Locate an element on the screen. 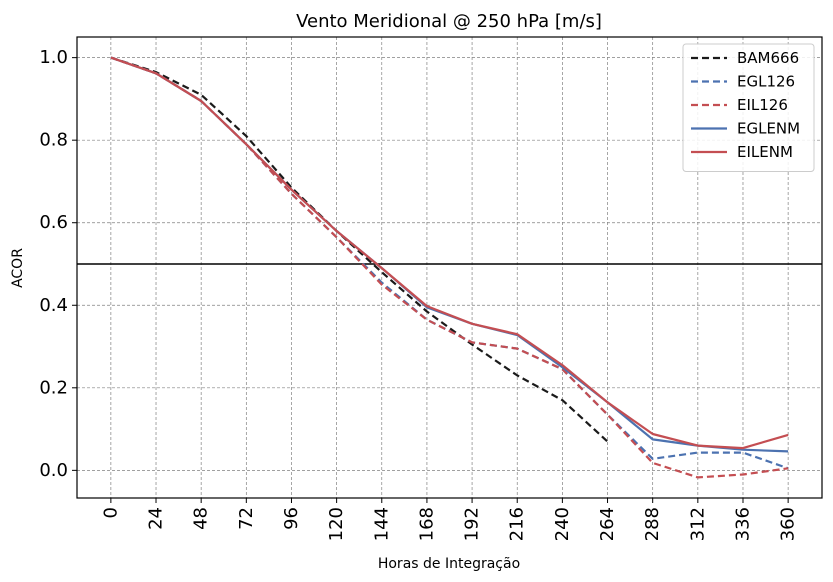  legend-box is located at coordinates (748, 107).